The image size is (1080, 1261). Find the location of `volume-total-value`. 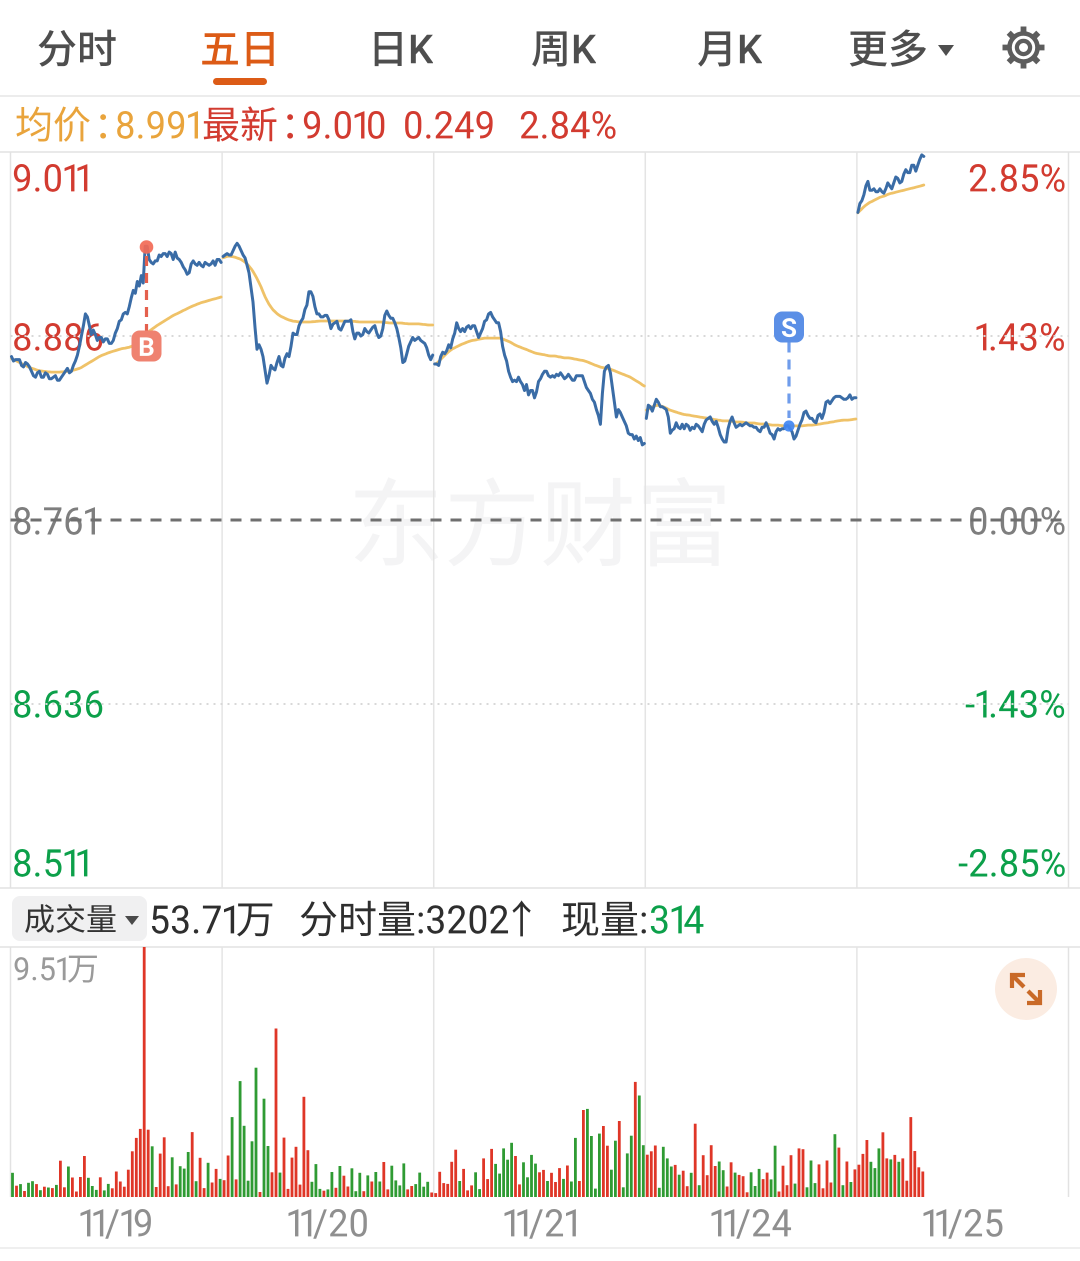

volume-total-value is located at coordinates (212, 918).